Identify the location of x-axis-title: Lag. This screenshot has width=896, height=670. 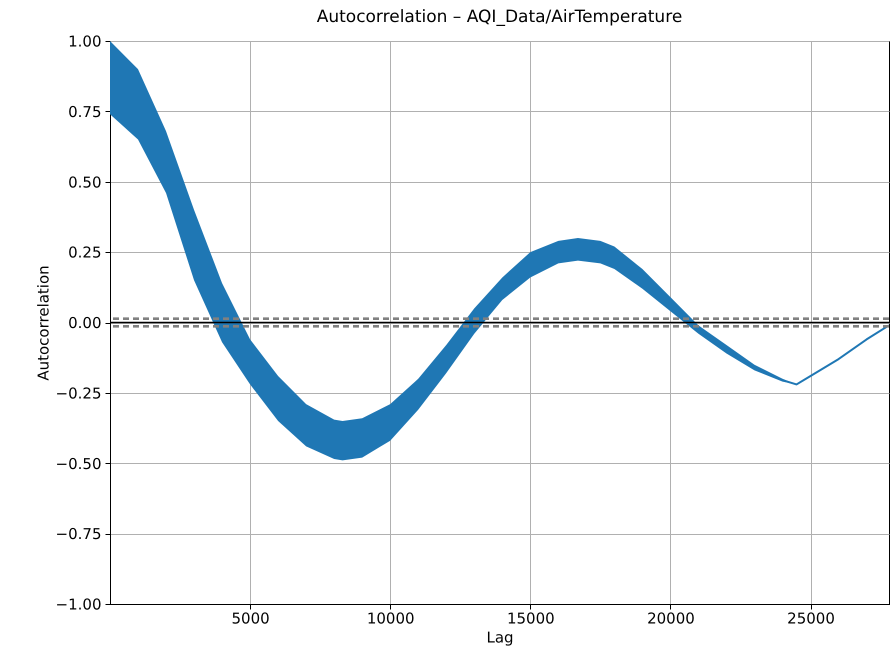
(500, 637).